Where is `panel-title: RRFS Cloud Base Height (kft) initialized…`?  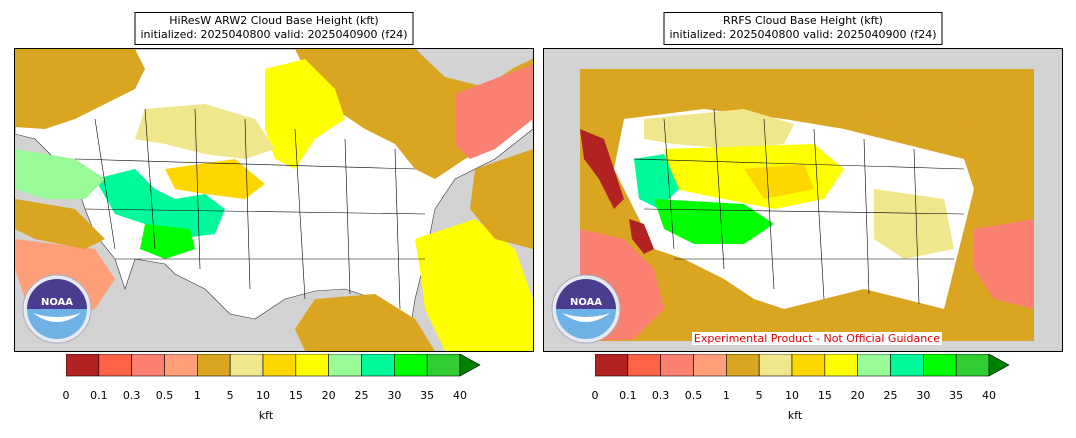
panel-title: RRFS Cloud Base Height (kft) initialized… is located at coordinates (803, 28).